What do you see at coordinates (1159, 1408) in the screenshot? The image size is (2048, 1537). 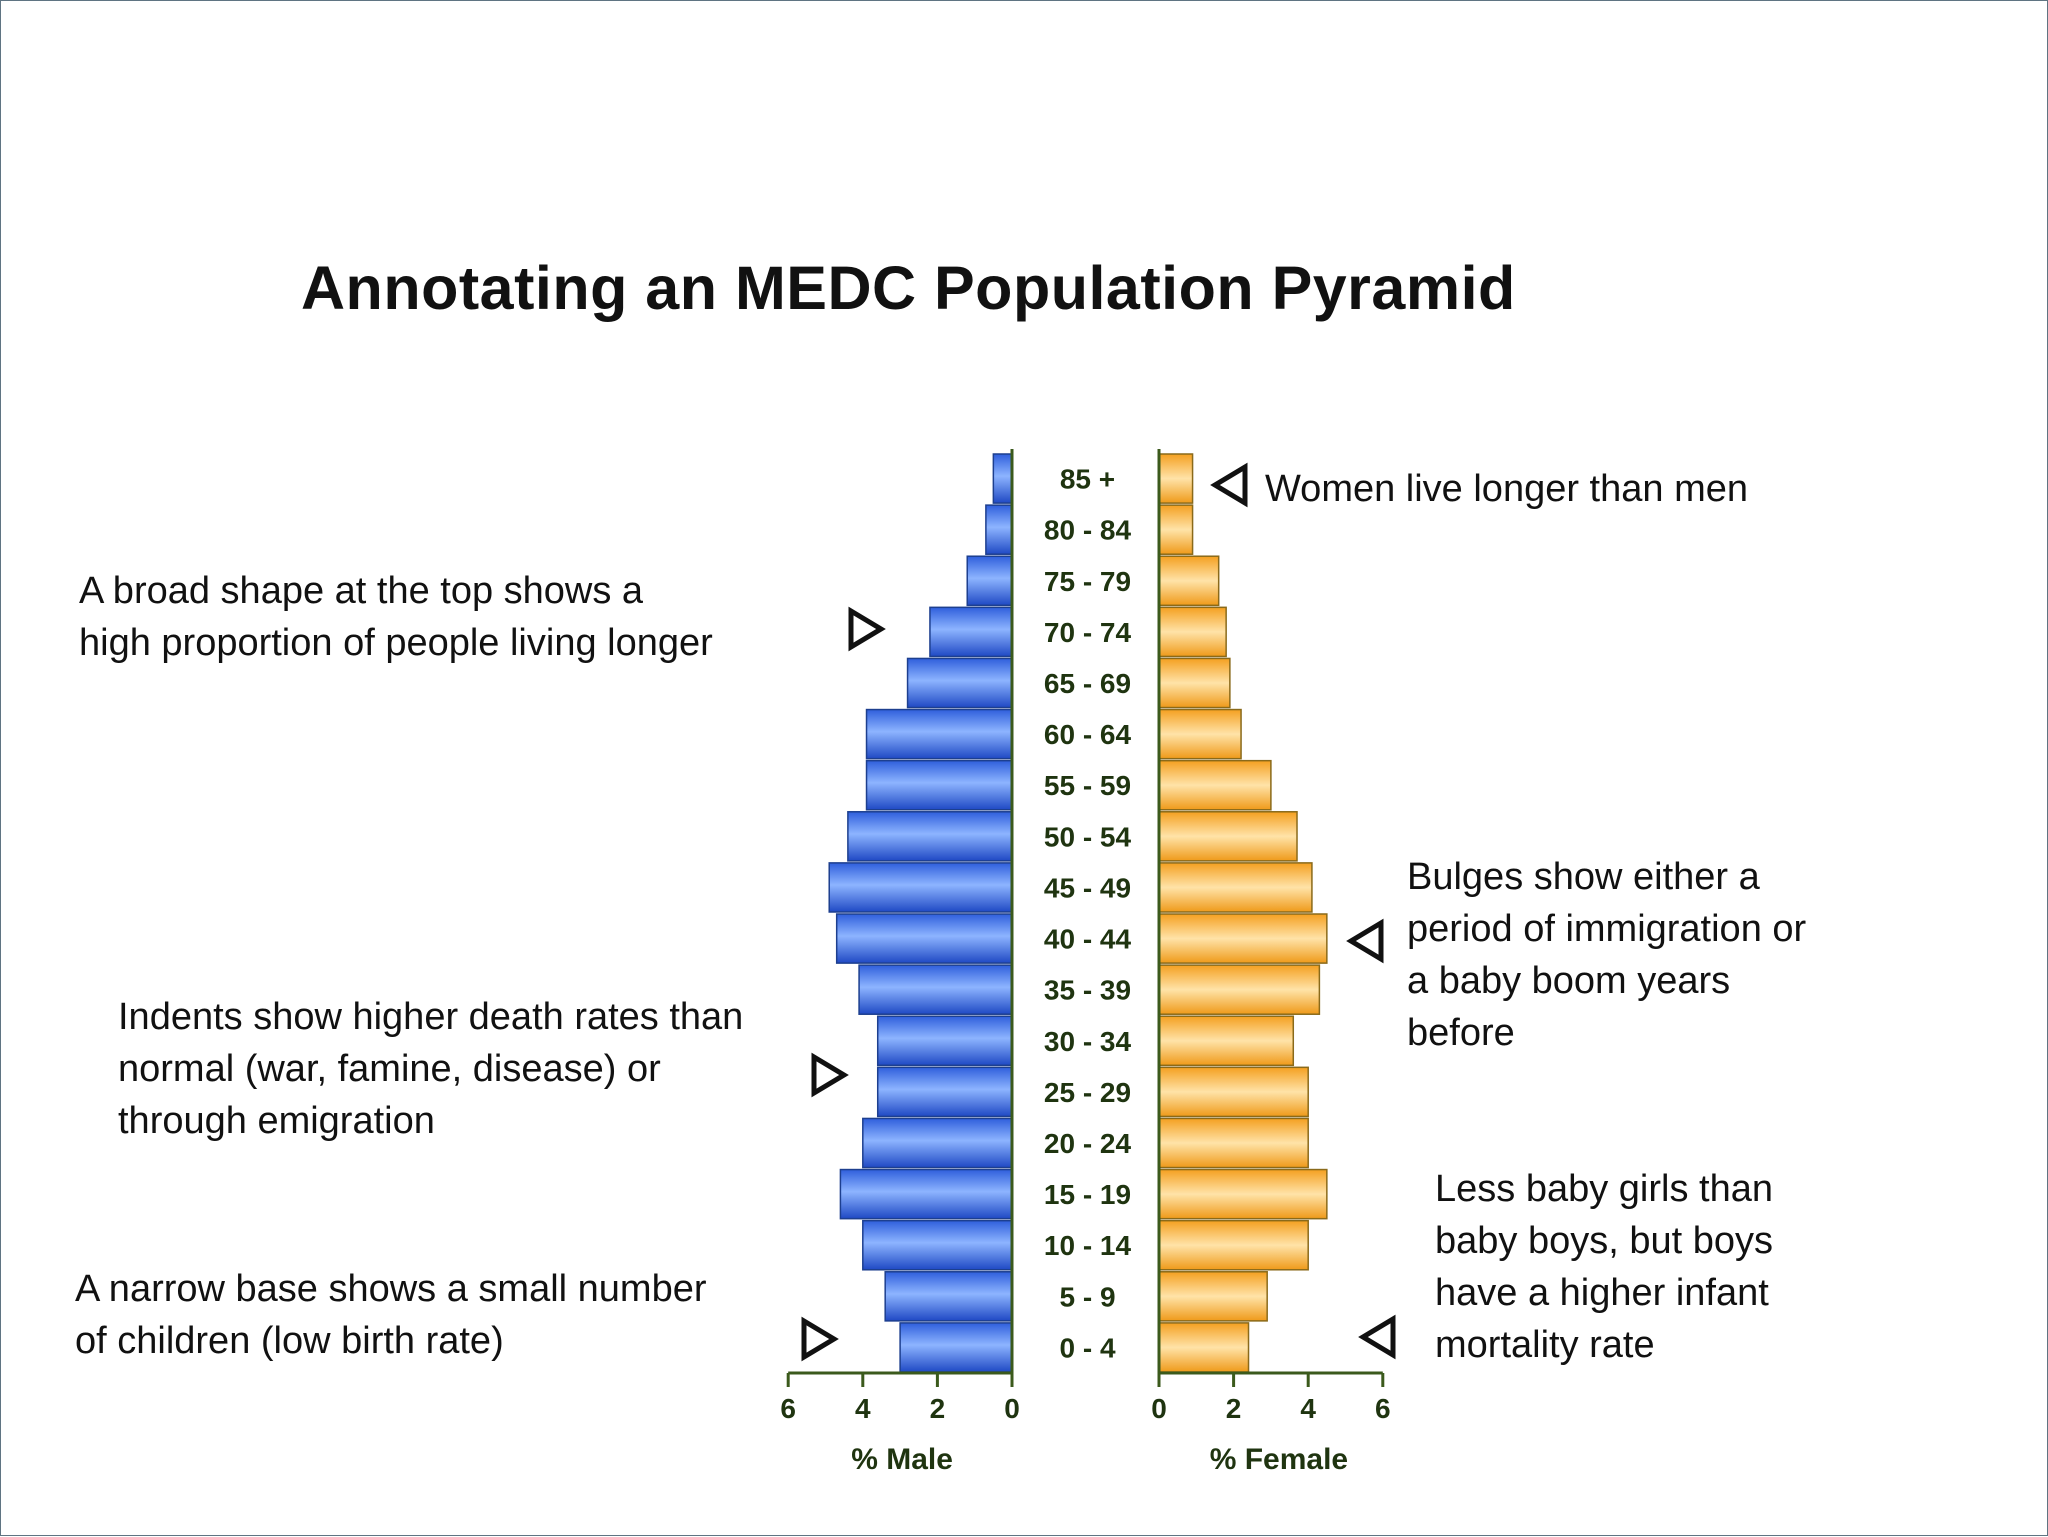 I see `female-x-tick-label: 0` at bounding box center [1159, 1408].